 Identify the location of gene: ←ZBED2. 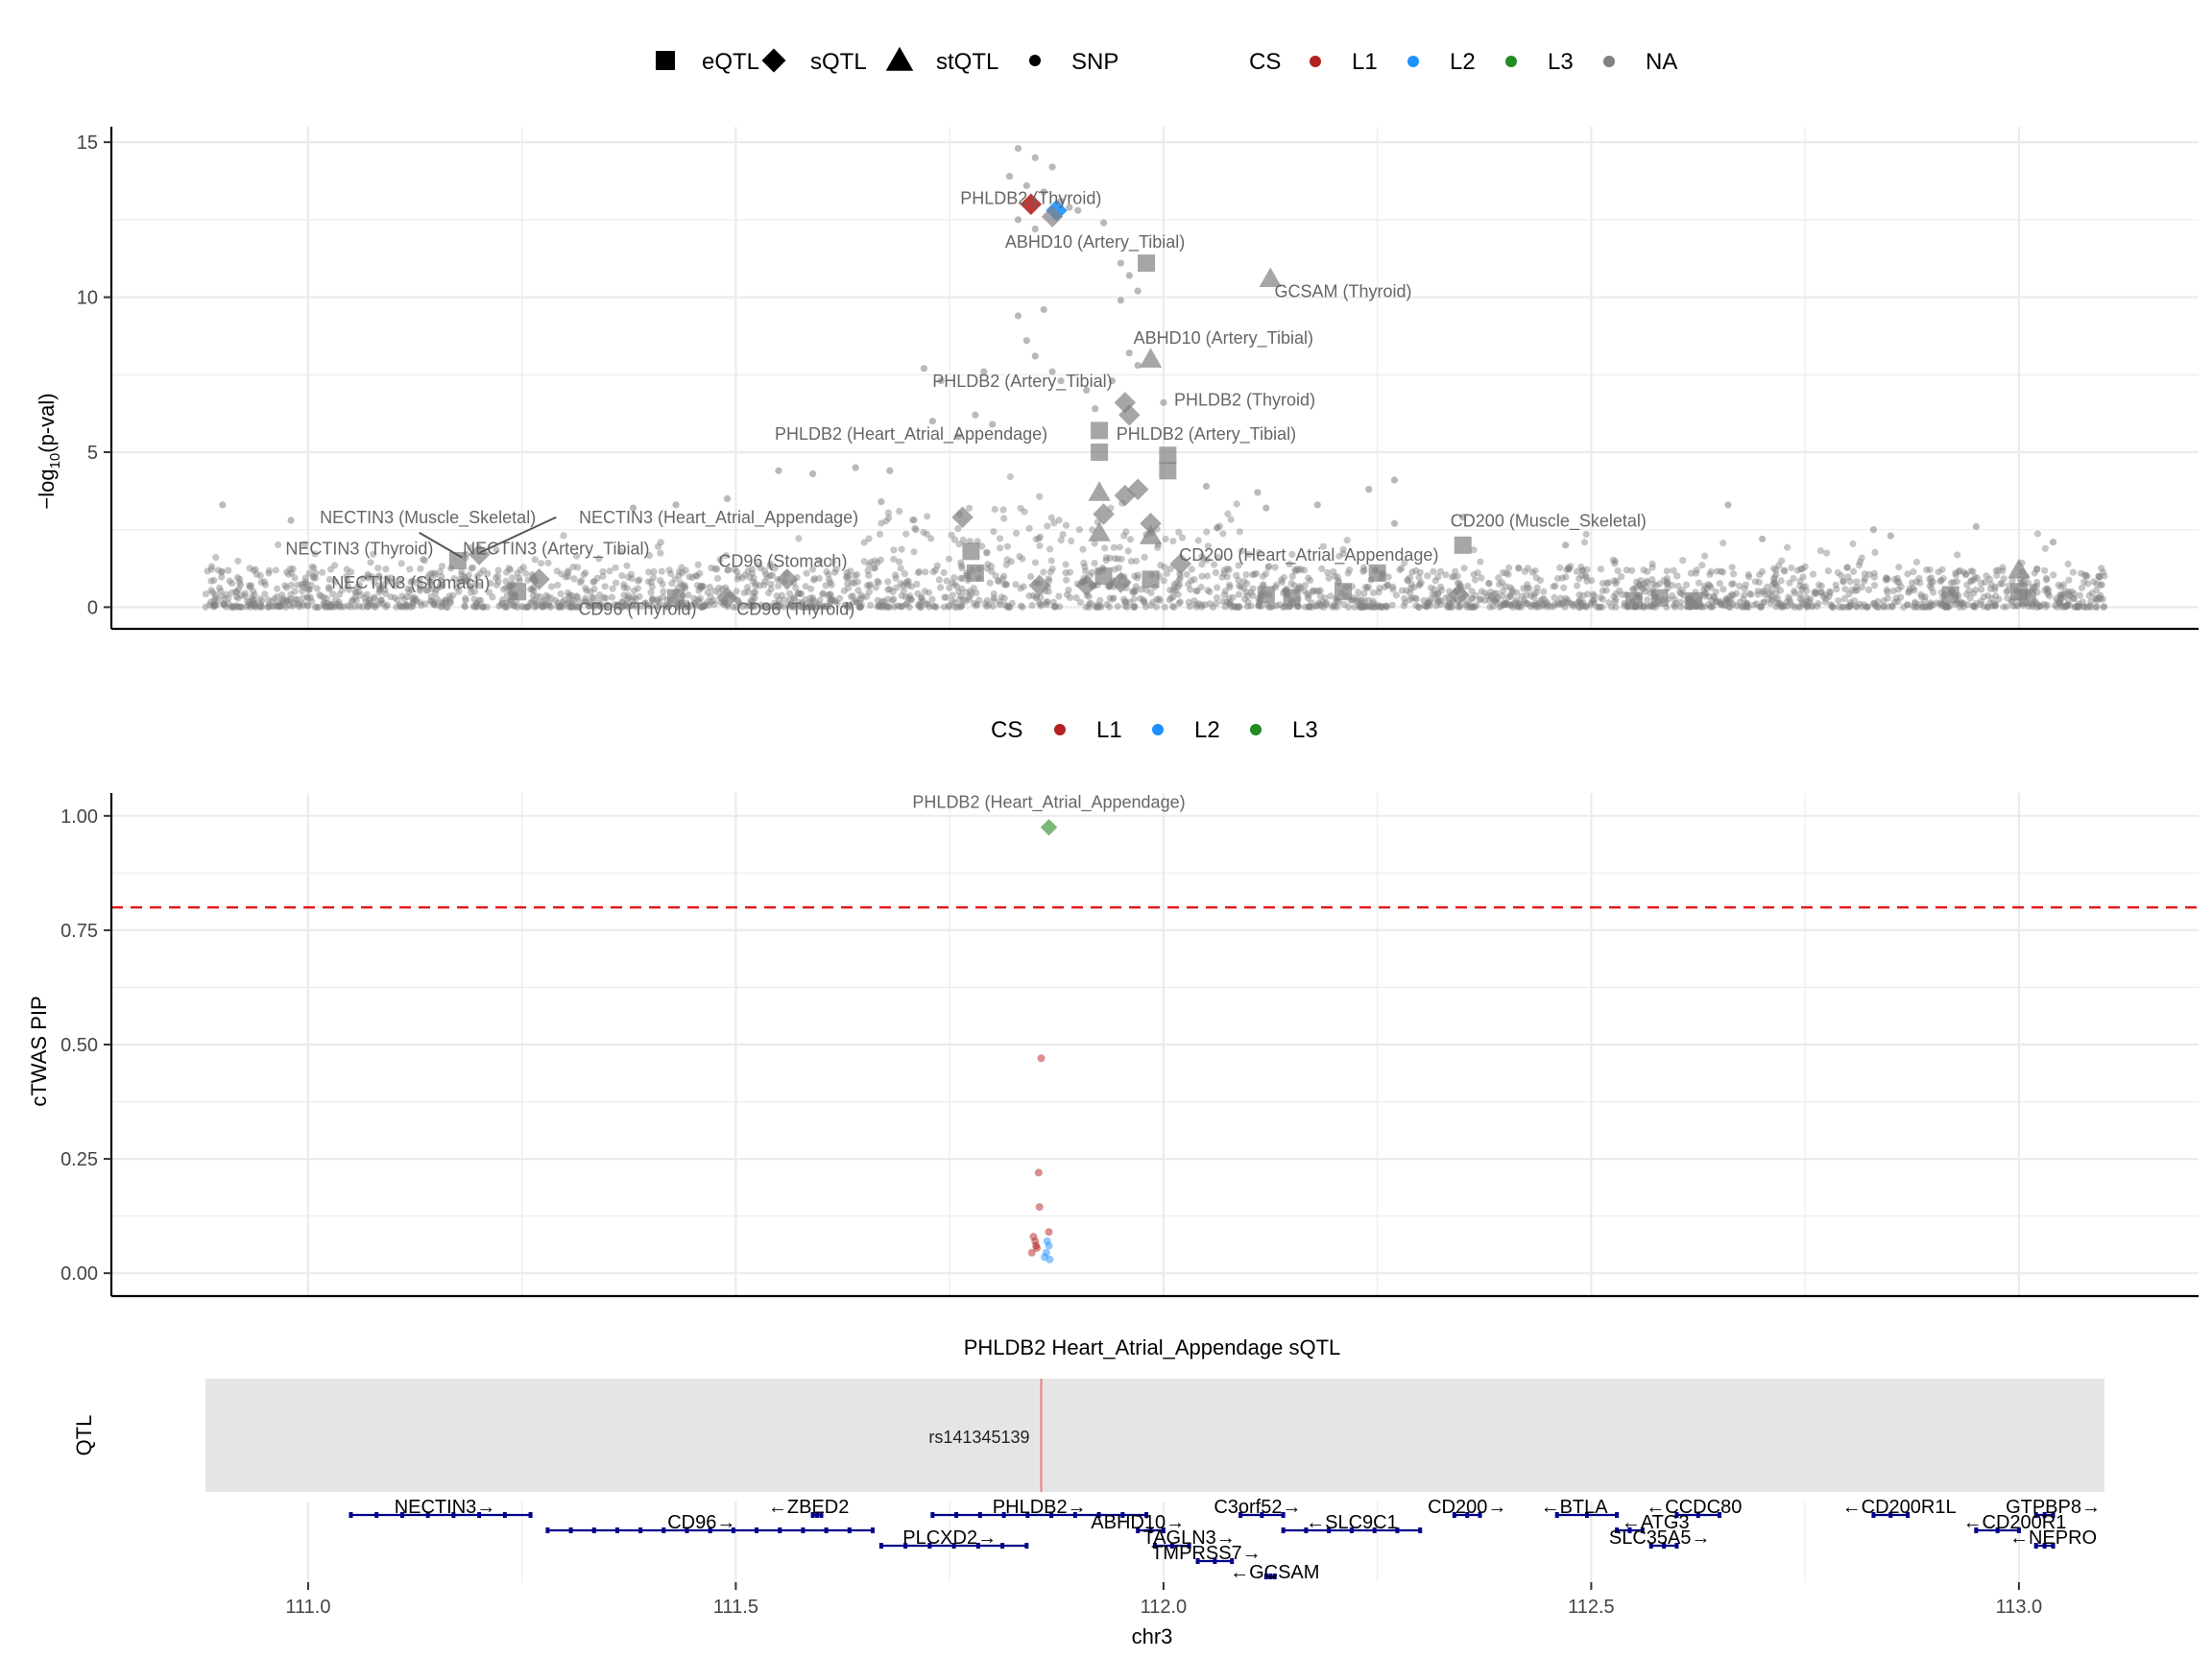
(808, 1507).